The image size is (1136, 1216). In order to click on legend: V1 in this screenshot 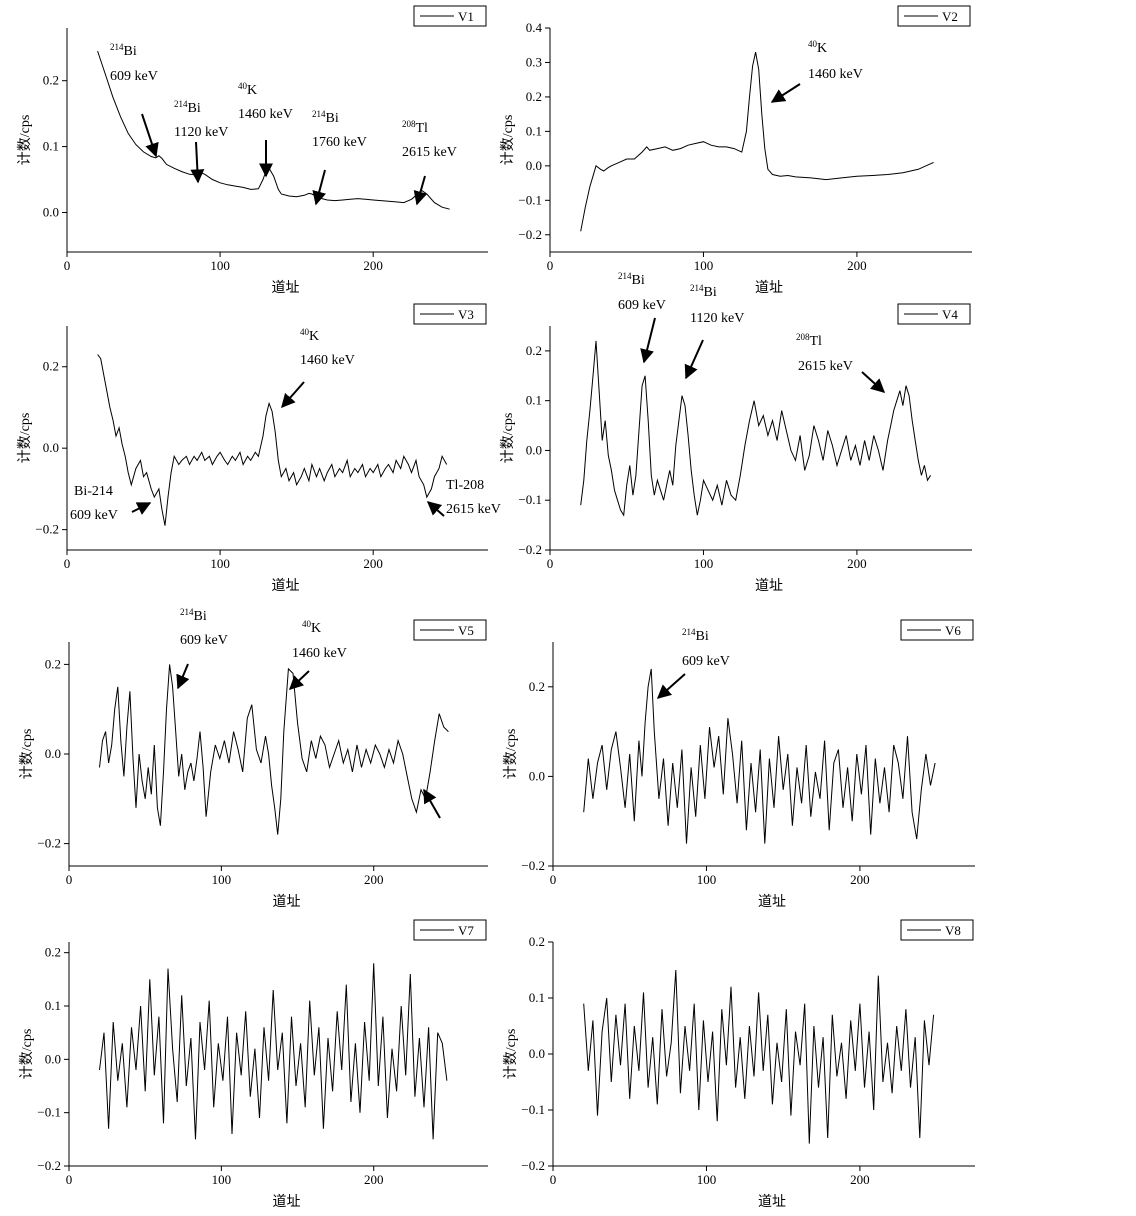, I will do `click(450, 16)`.